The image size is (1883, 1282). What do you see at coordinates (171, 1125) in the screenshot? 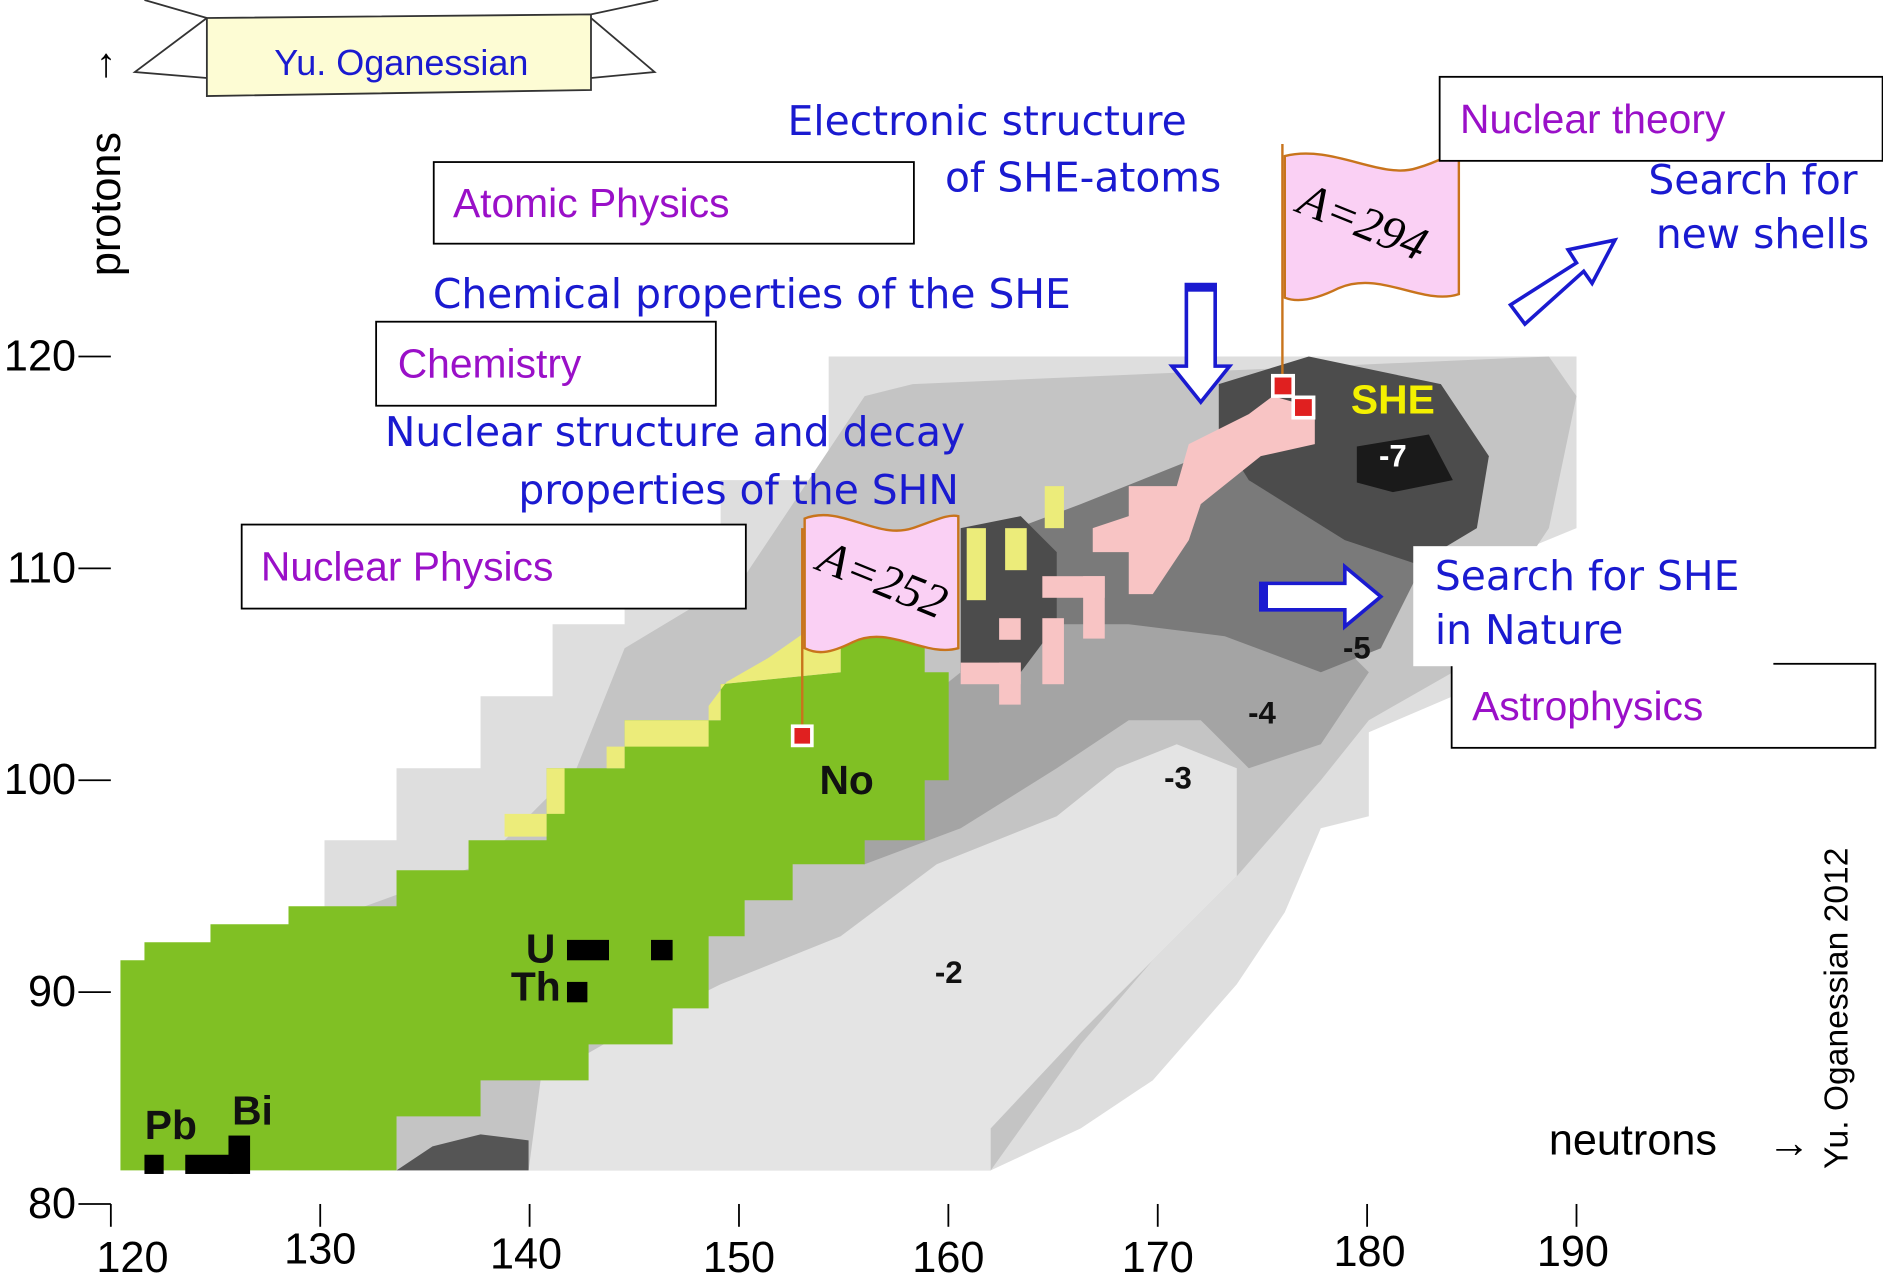
I see `element-label: Pb` at bounding box center [171, 1125].